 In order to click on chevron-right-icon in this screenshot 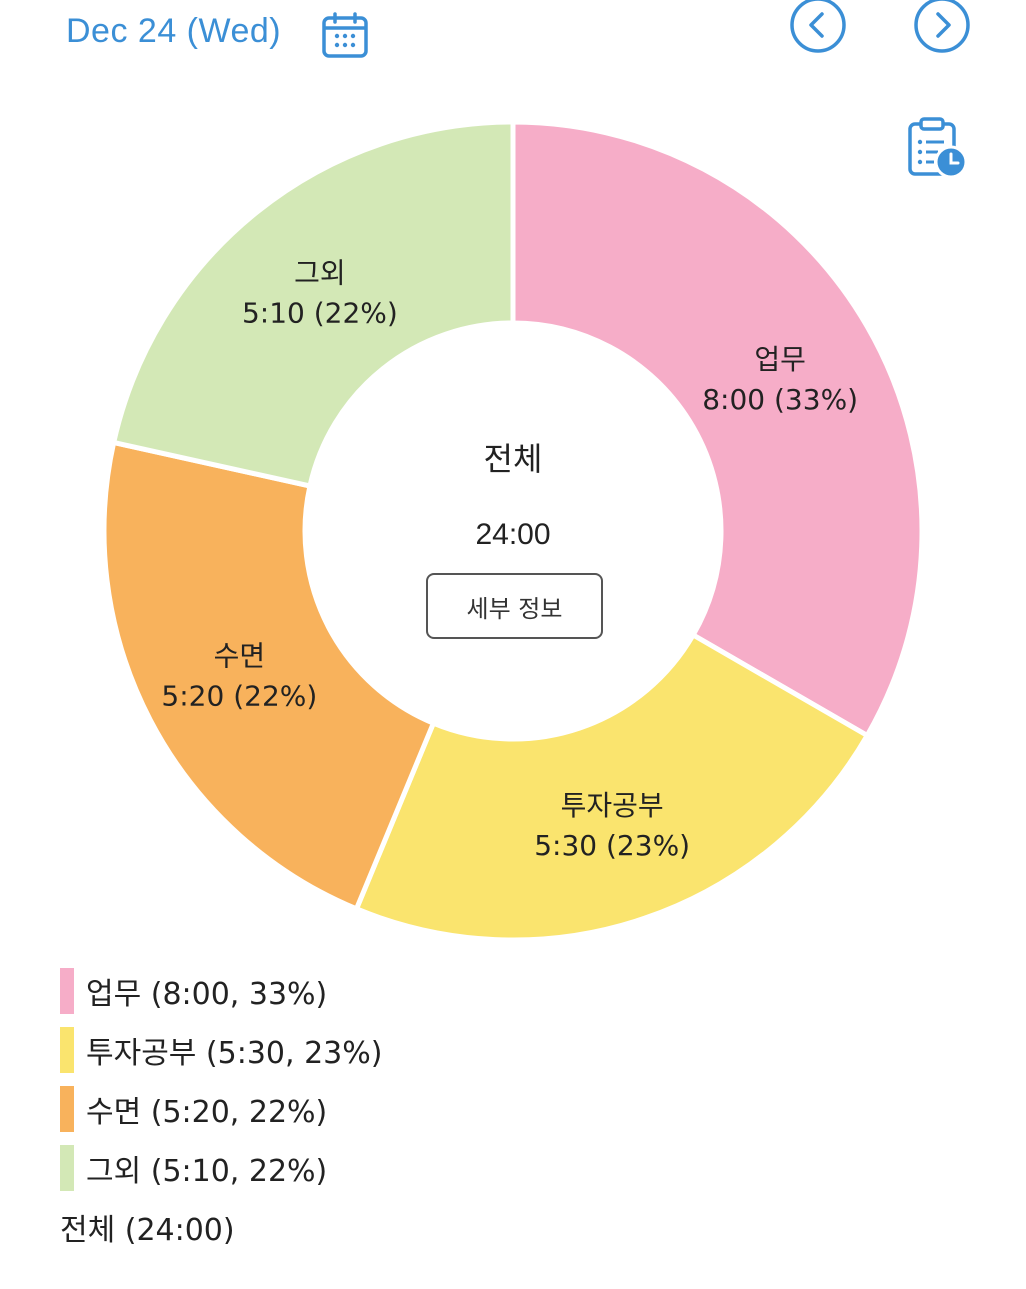, I will do `click(942, 26)`.